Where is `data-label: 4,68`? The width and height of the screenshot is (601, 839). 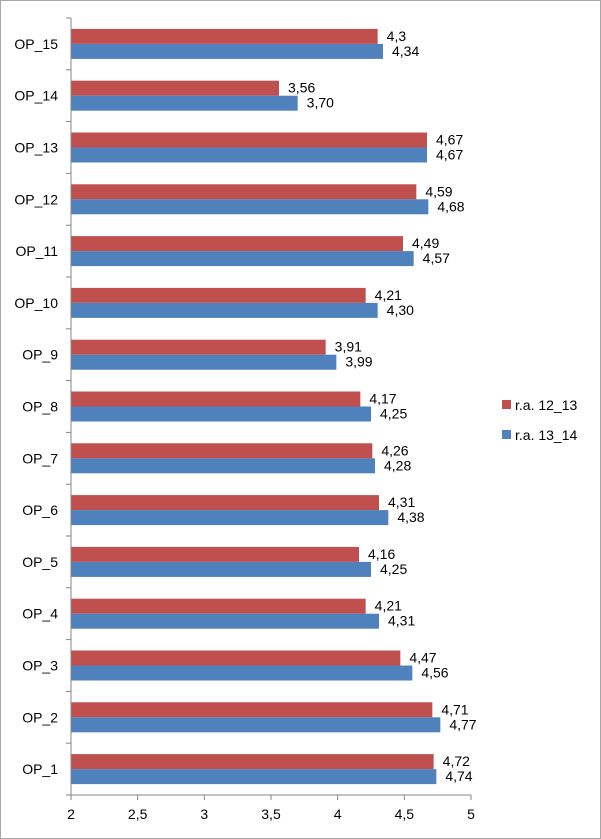 data-label: 4,68 is located at coordinates (450, 206).